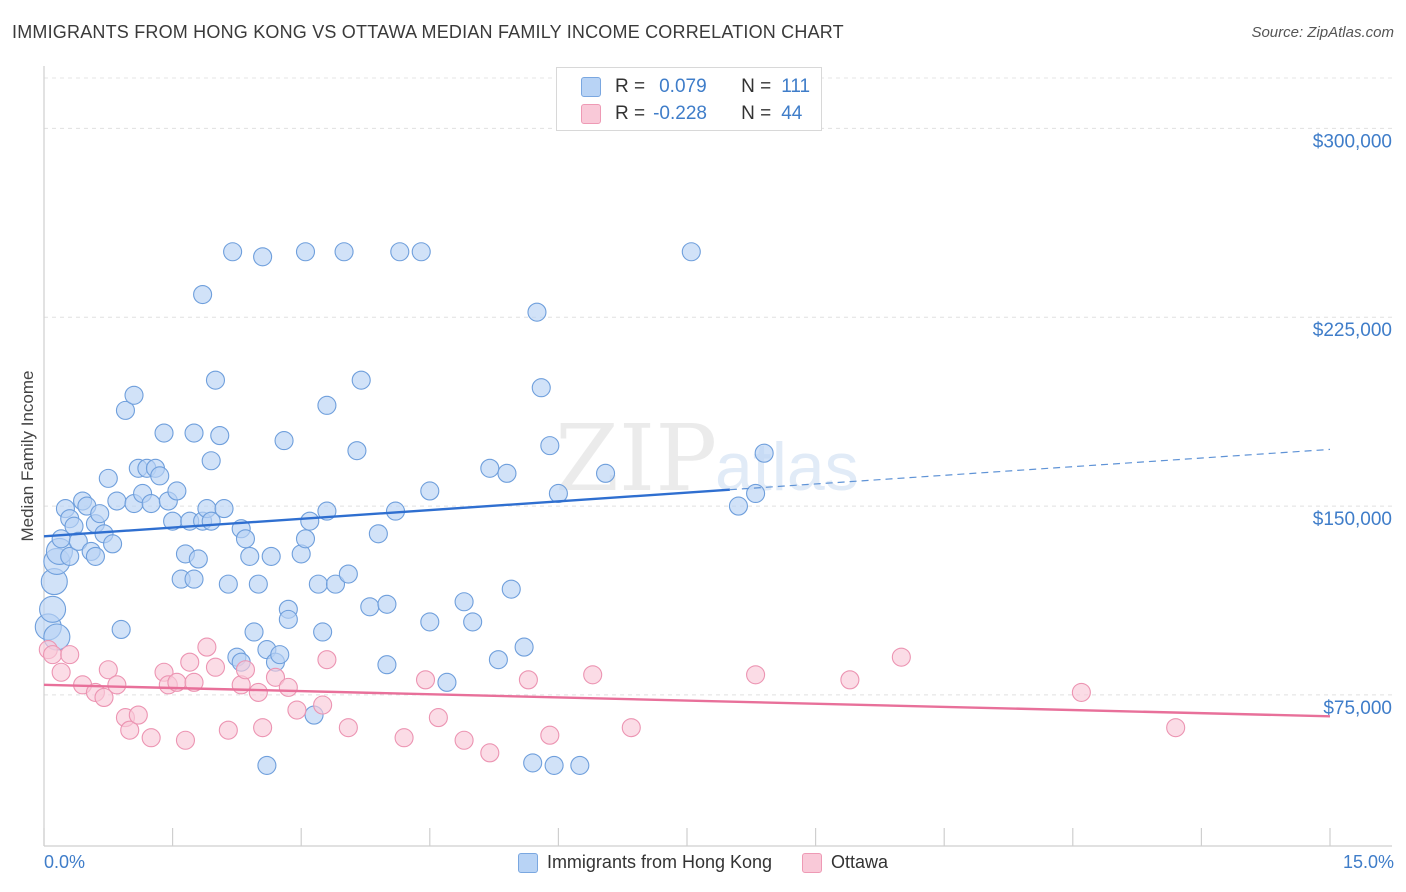 The height and width of the screenshot is (892, 1406). I want to click on series-ottawa-points, so click(612, 700).